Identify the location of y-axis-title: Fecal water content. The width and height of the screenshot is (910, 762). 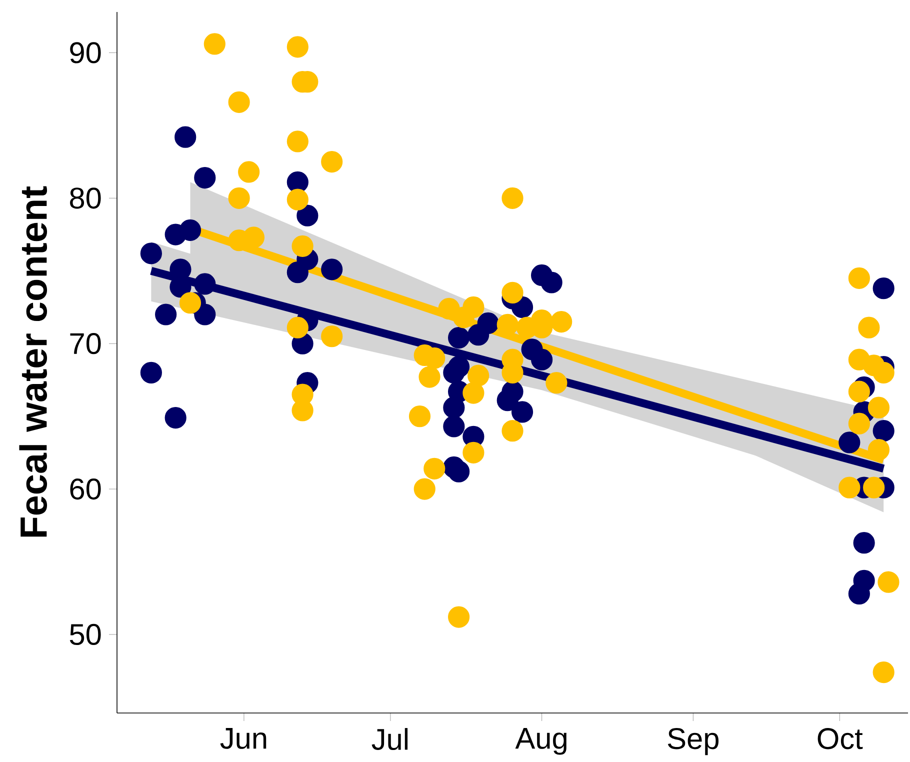
(33, 361).